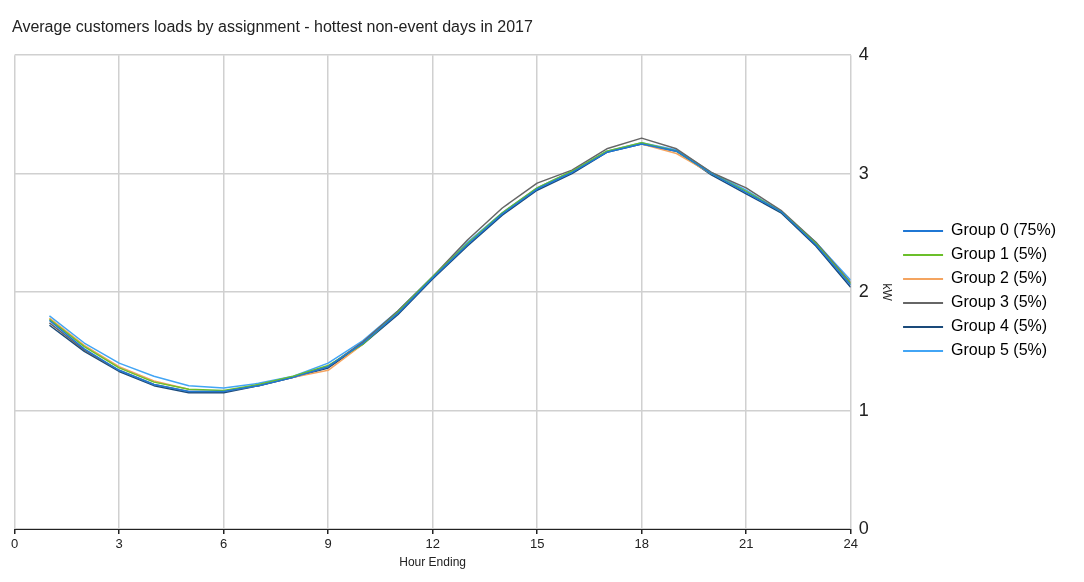  What do you see at coordinates (224, 544) in the screenshot?
I see `x-tick-label: 6` at bounding box center [224, 544].